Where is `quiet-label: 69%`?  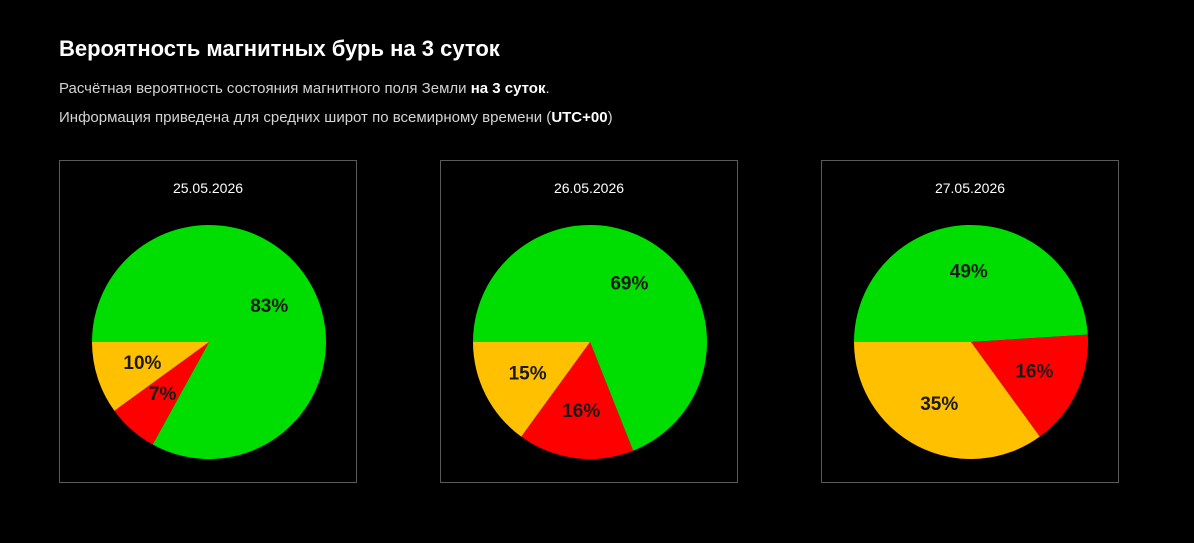
quiet-label: 69% is located at coordinates (629, 284).